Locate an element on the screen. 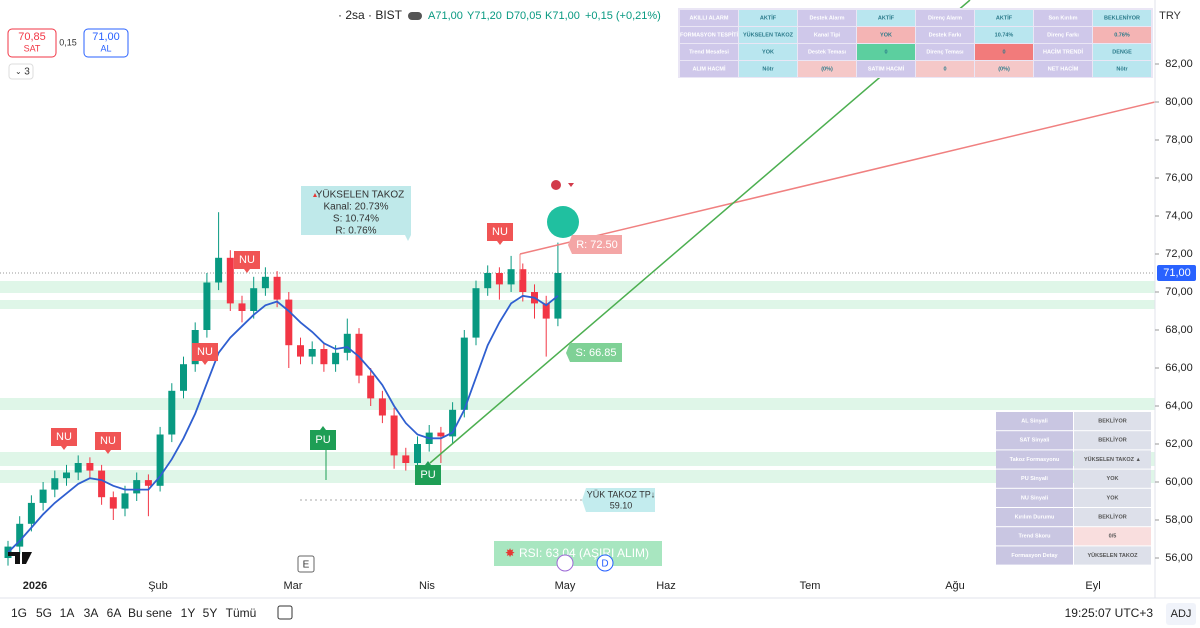  d-marker is located at coordinates (605, 563).